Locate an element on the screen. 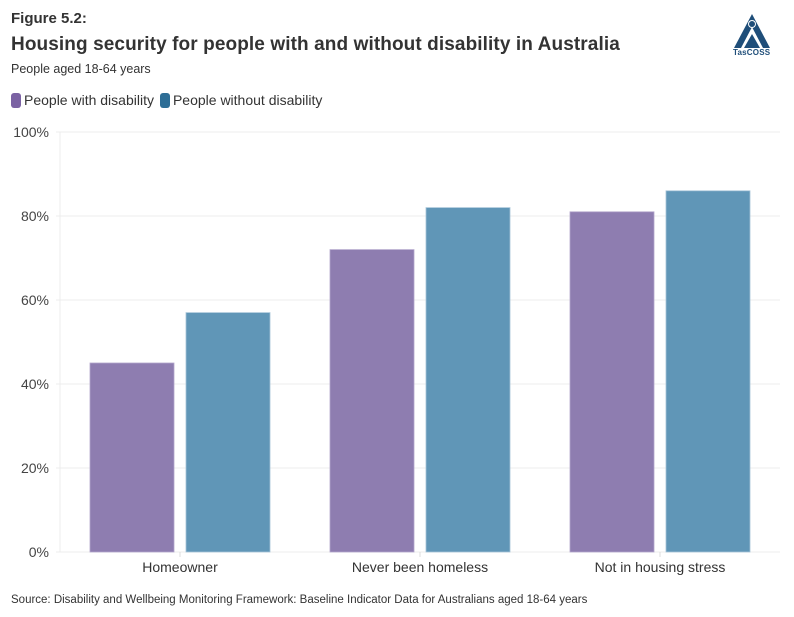 The image size is (794, 617). x-tick-label: Never been homeless is located at coordinates (420, 567).